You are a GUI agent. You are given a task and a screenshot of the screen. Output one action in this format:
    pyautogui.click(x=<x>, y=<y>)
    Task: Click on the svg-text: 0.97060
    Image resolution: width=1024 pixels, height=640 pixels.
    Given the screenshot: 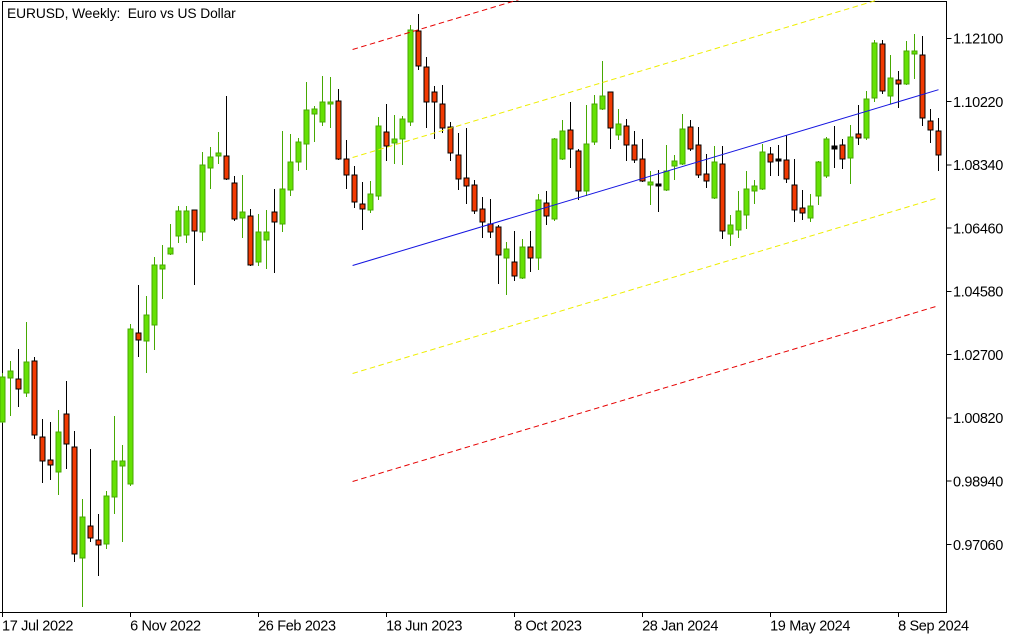 What is the action you would take?
    pyautogui.click(x=978, y=546)
    